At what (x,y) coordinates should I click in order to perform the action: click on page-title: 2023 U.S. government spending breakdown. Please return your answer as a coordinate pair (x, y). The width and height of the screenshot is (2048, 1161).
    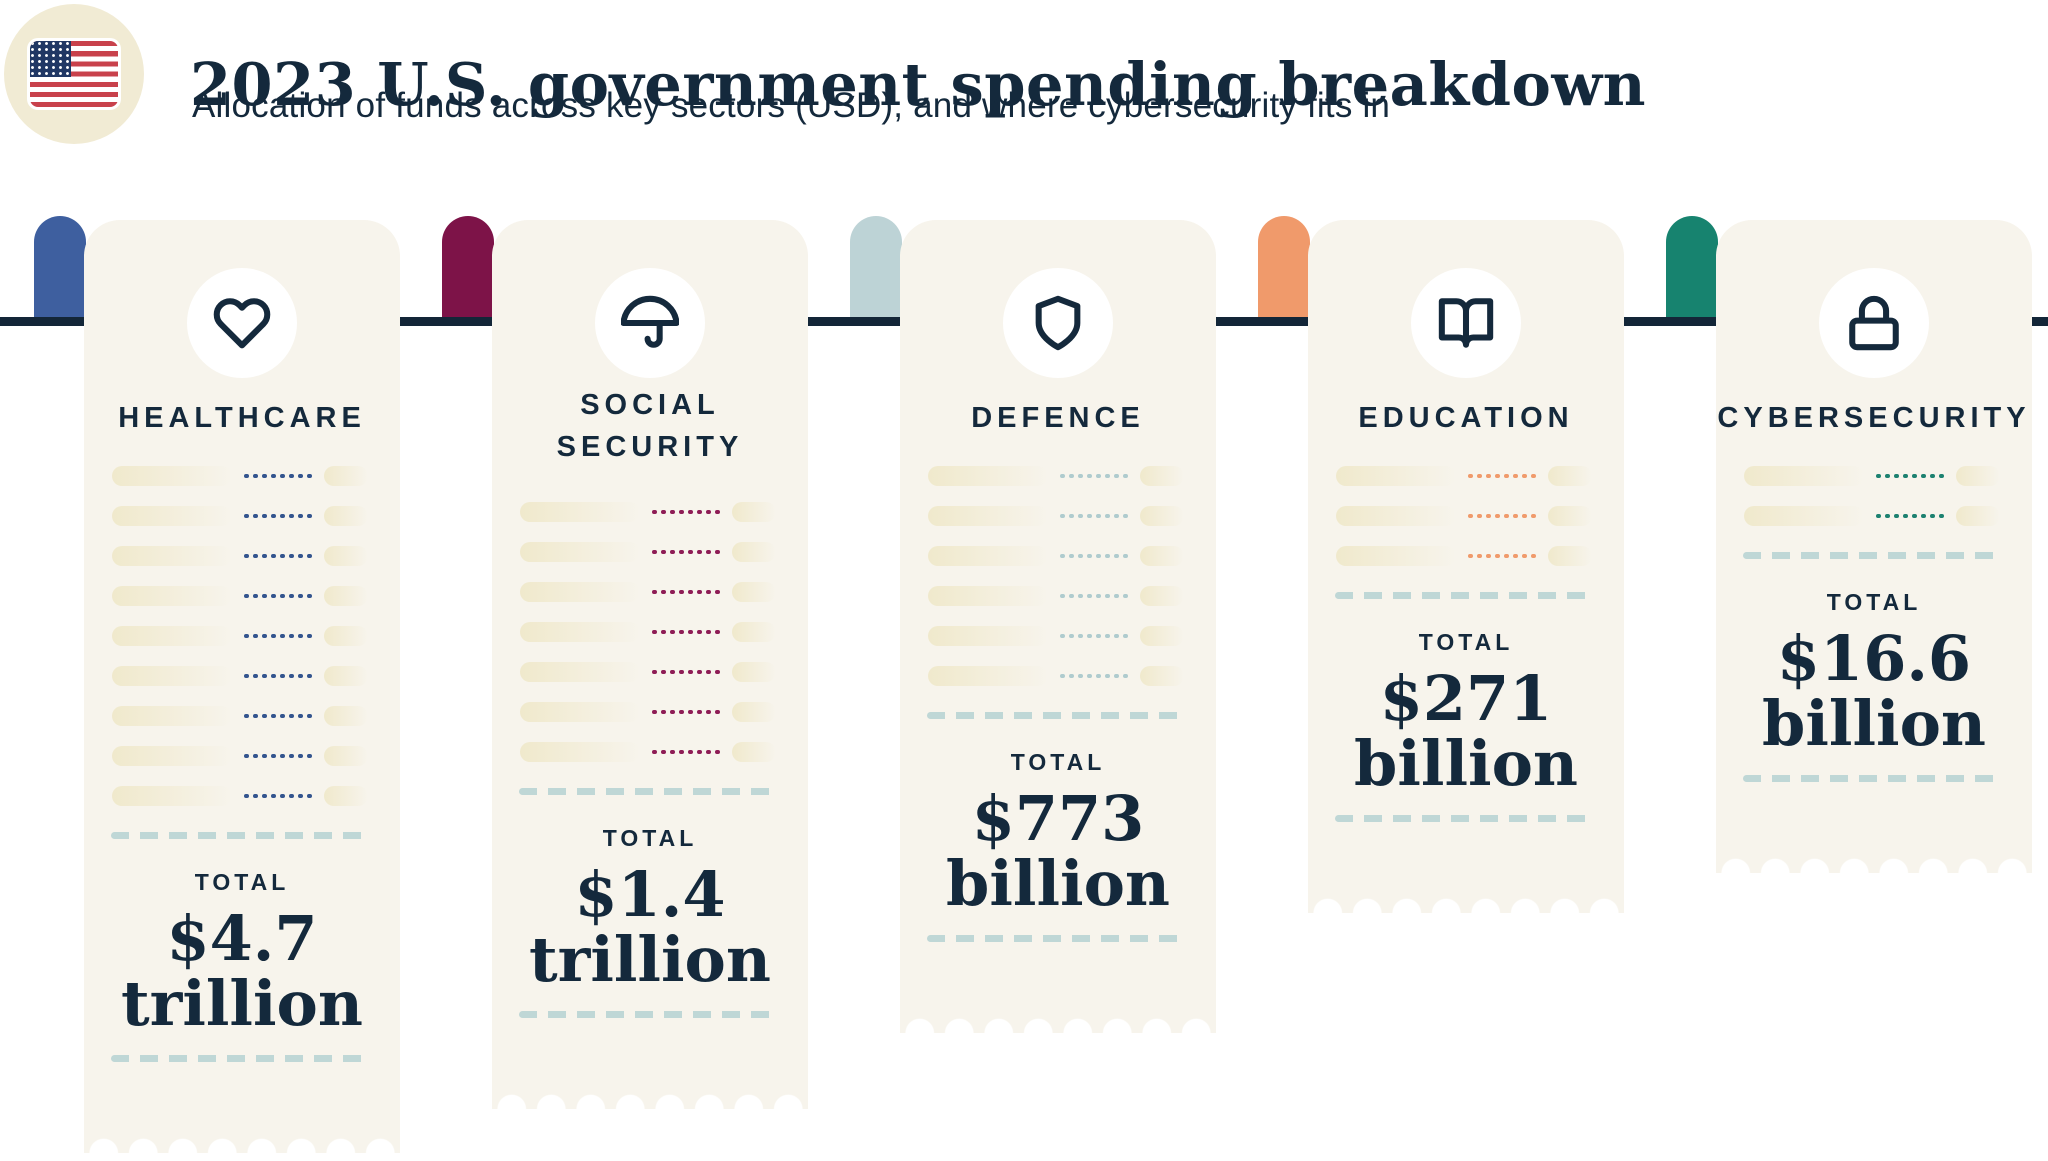
    Looking at the image, I should click on (918, 84).